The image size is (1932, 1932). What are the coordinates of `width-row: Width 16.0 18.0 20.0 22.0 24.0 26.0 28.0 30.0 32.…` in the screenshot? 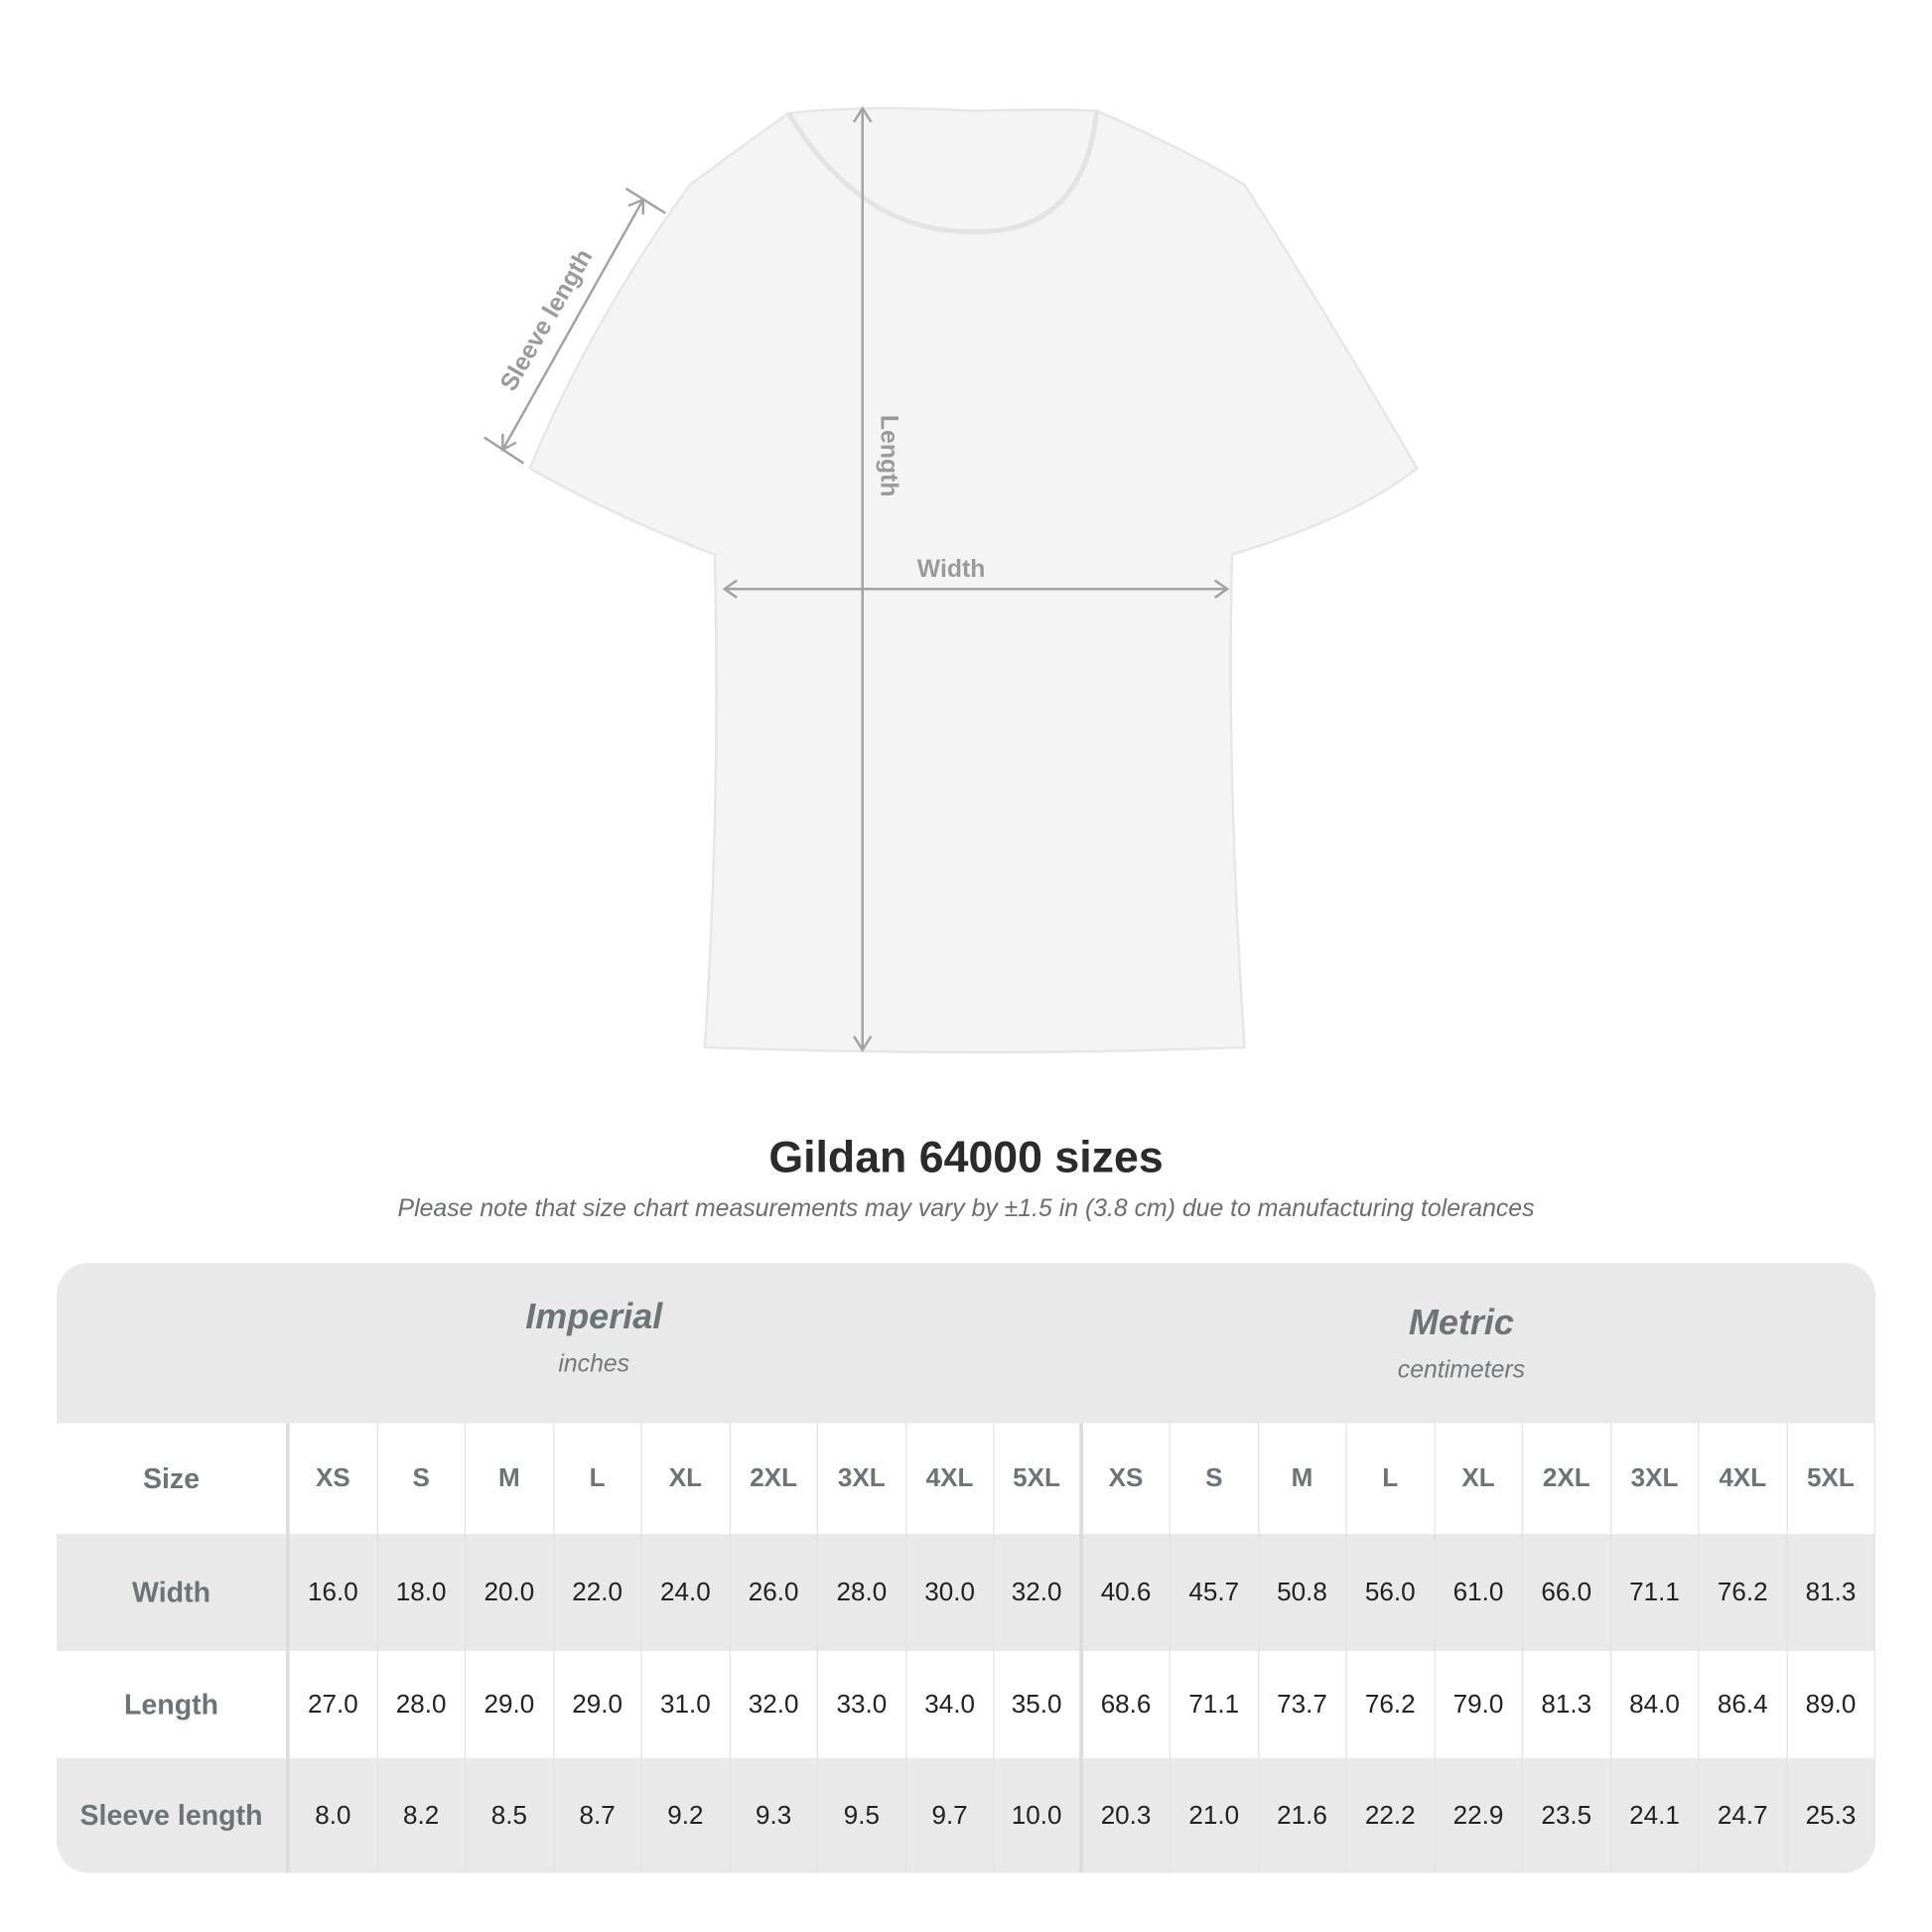 It's located at (966, 1593).